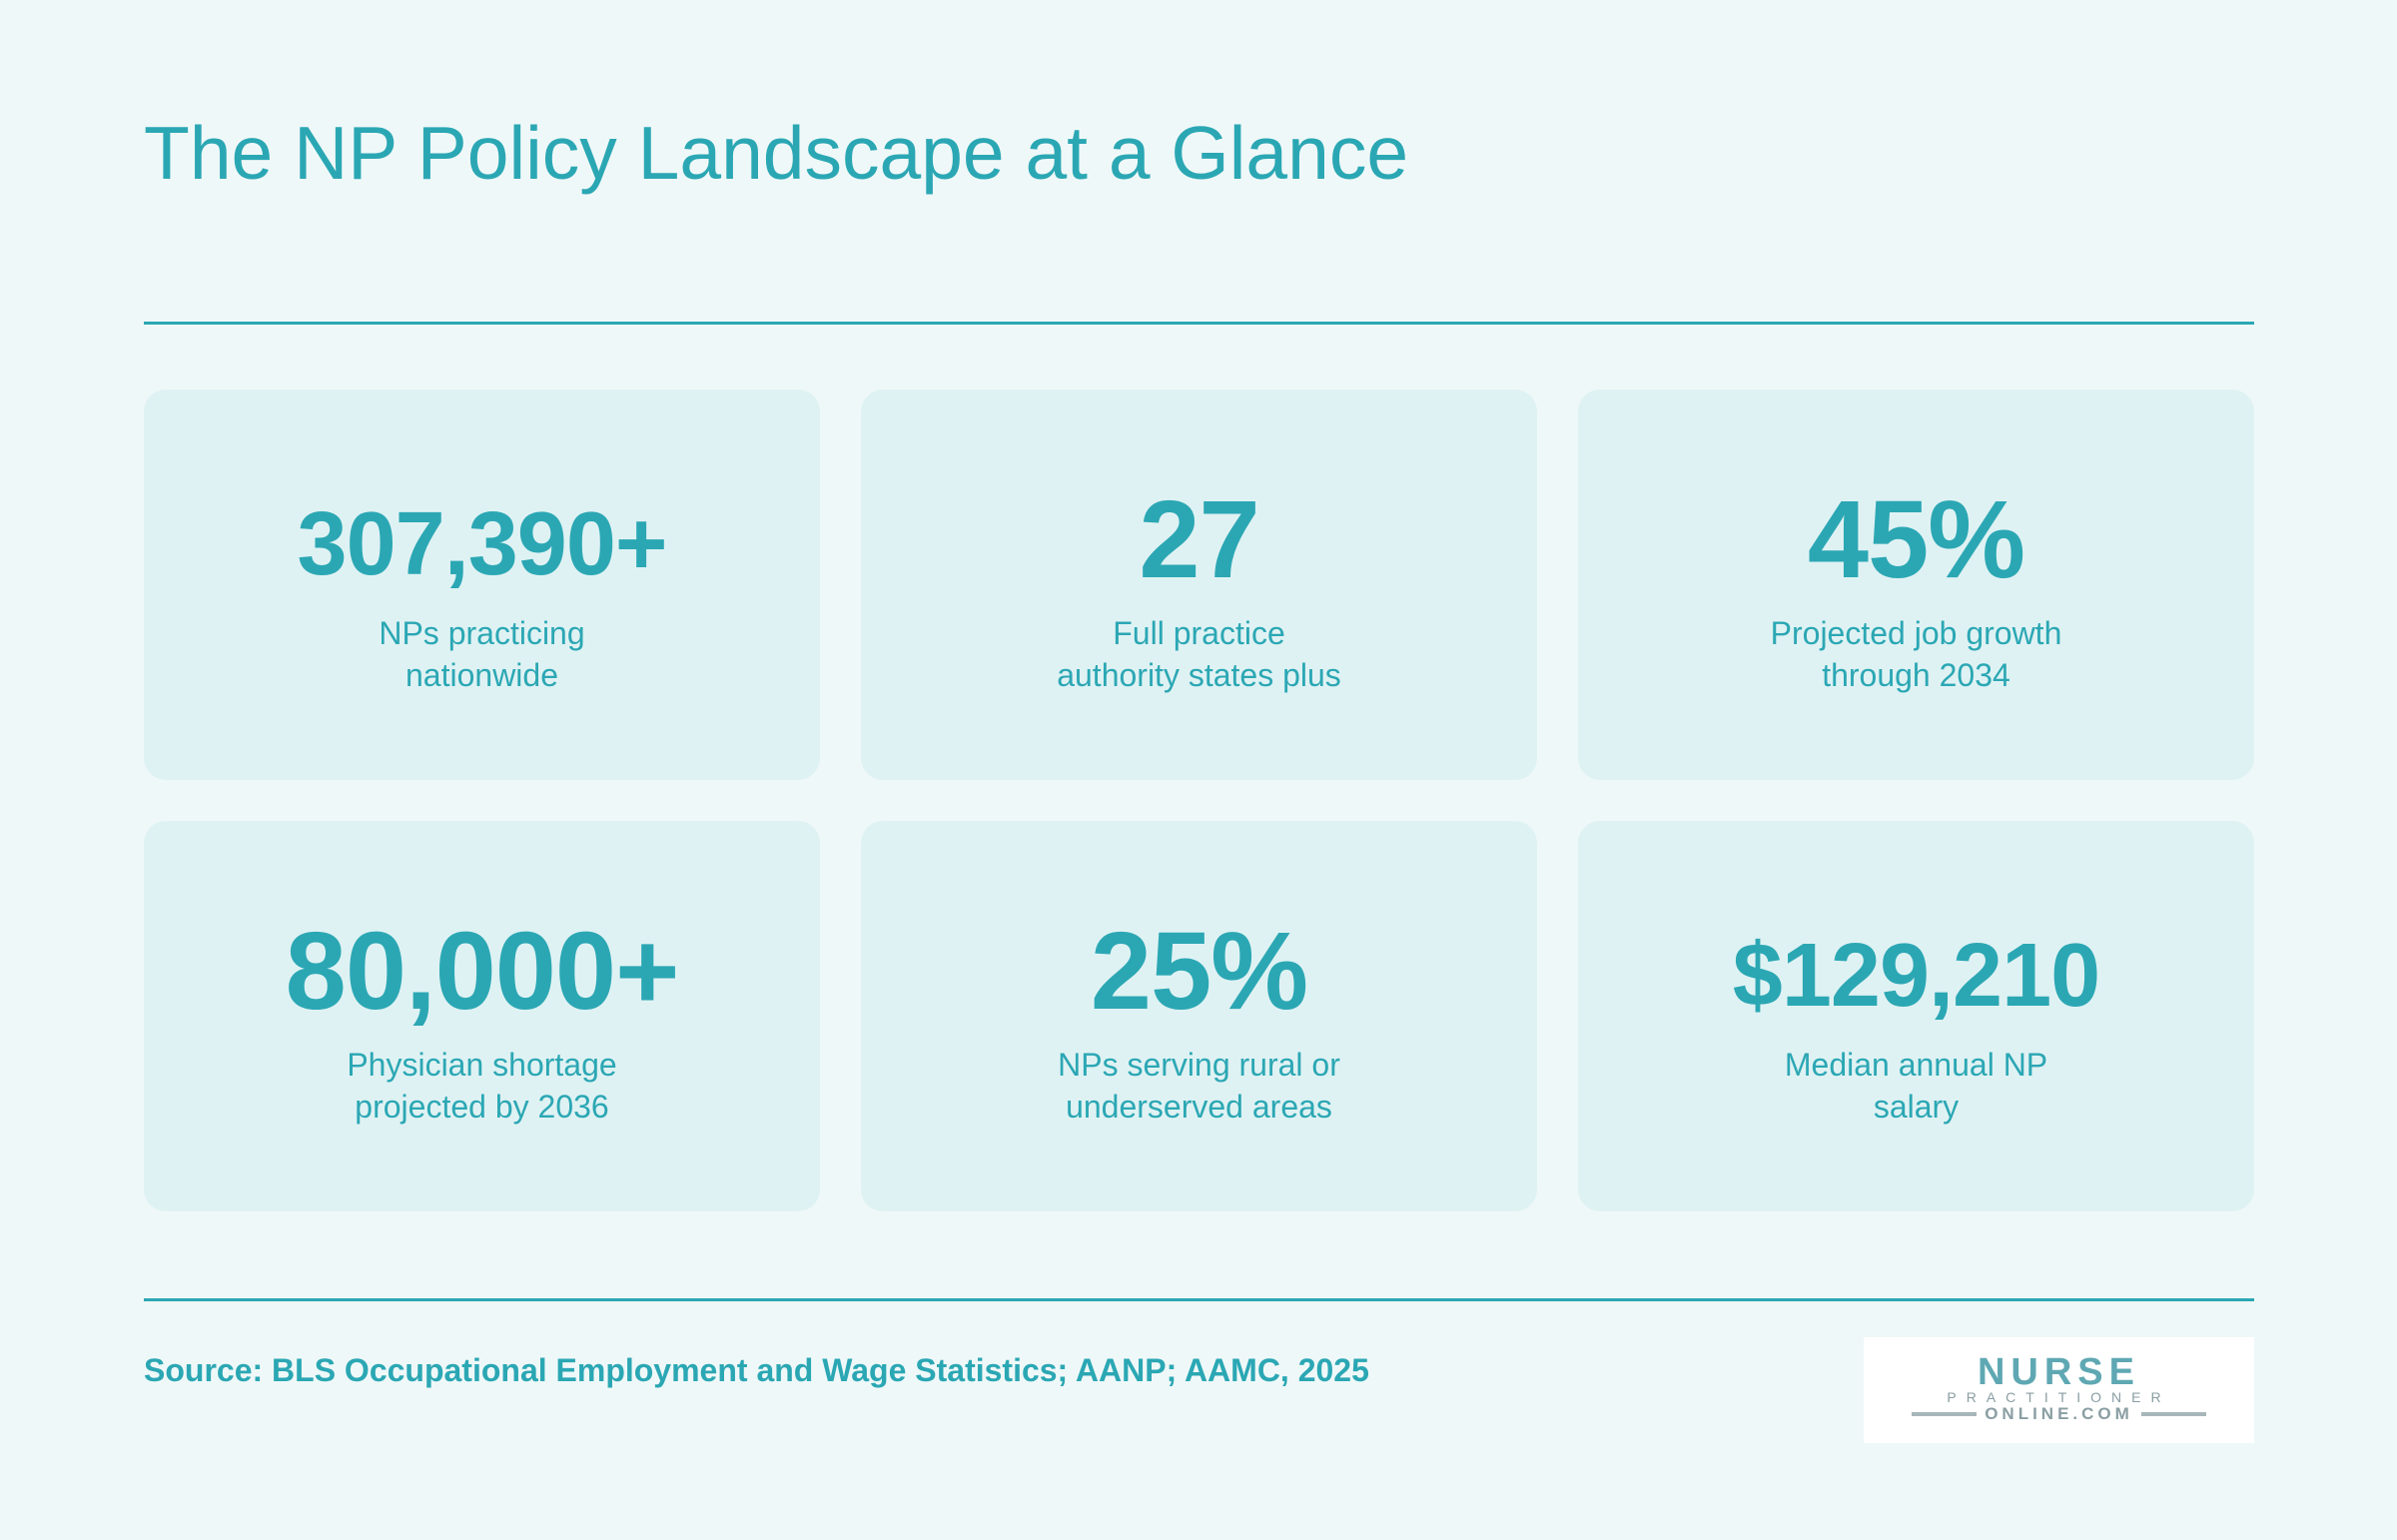 This screenshot has height=1540, width=2397. Describe the element at coordinates (482, 654) in the screenshot. I see `stat-label: NPs practicing nationwide` at that location.